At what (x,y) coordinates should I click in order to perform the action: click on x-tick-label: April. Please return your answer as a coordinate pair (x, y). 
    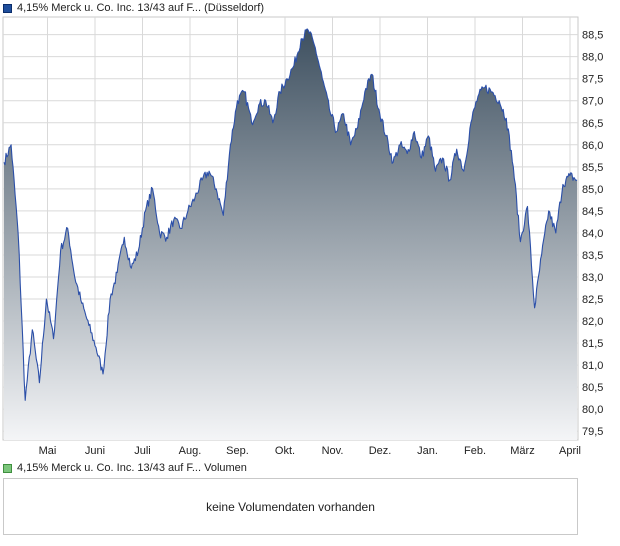
    Looking at the image, I should click on (570, 451).